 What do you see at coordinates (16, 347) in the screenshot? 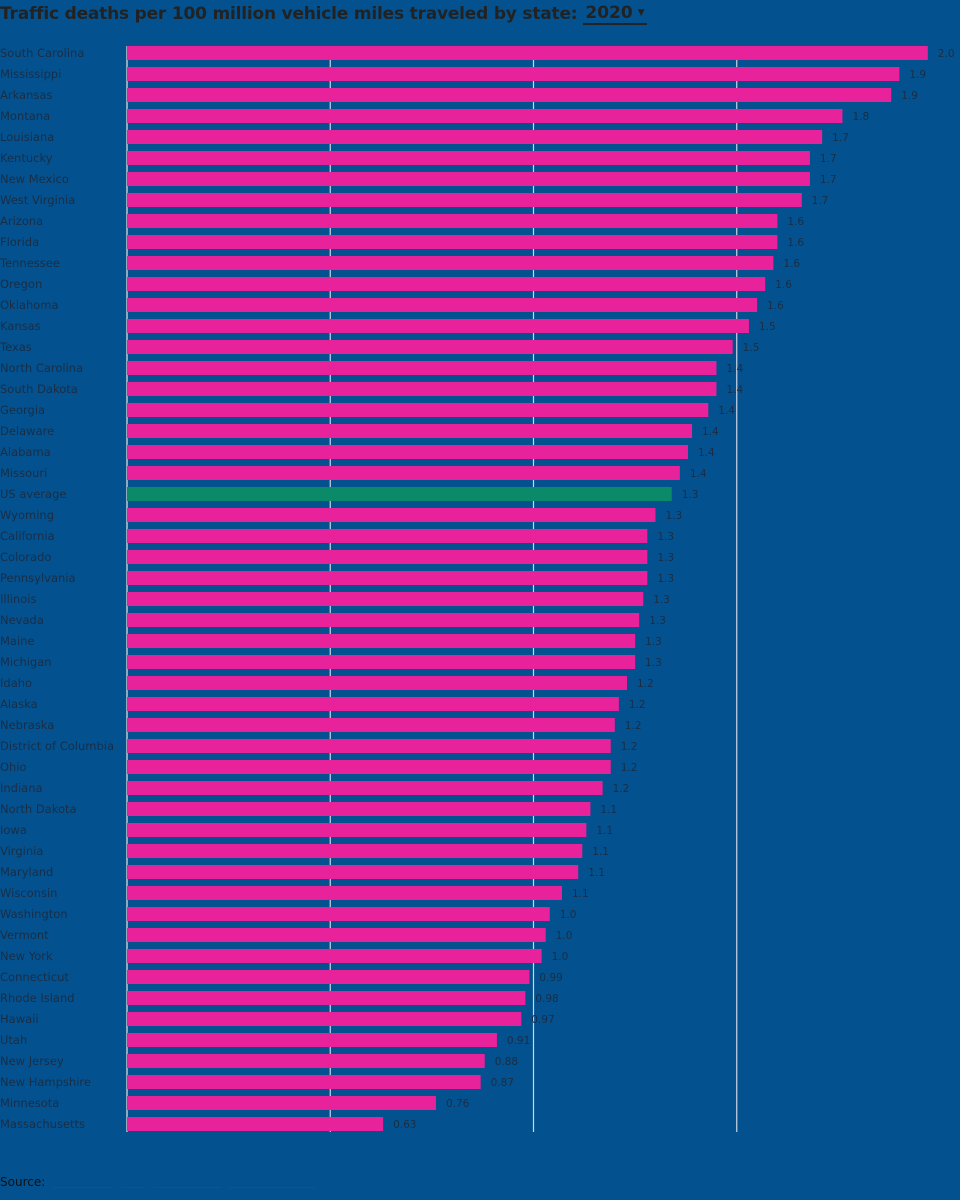
I see `category-label: Texas` at bounding box center [16, 347].